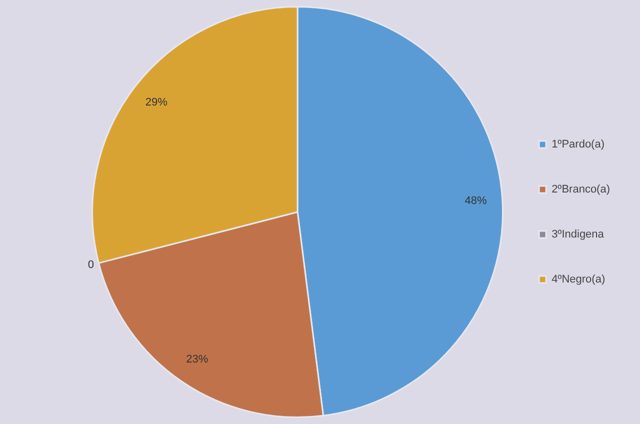 The width and height of the screenshot is (640, 424). What do you see at coordinates (581, 190) in the screenshot?
I see `legend-label: 2ºBranco(a)` at bounding box center [581, 190].